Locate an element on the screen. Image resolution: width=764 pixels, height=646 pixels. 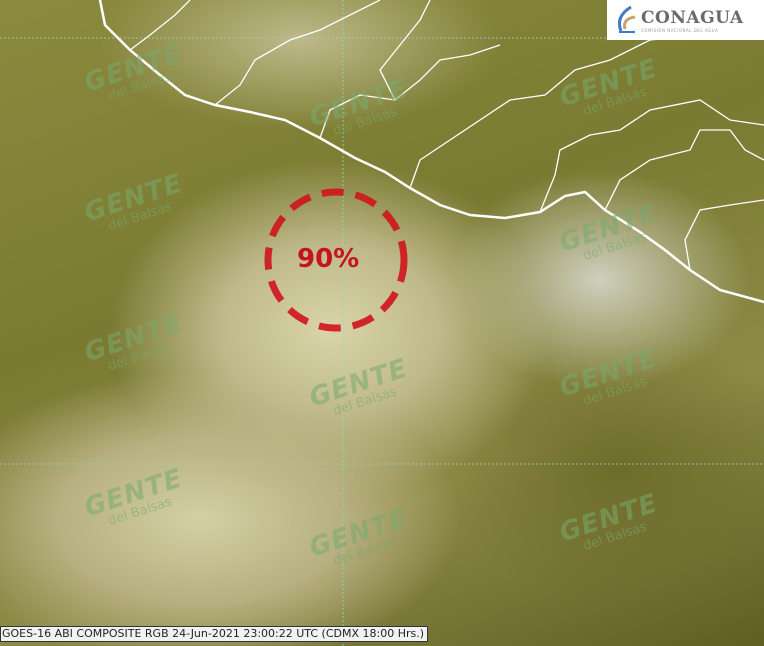
probability-label: 90% is located at coordinates (328, 259).